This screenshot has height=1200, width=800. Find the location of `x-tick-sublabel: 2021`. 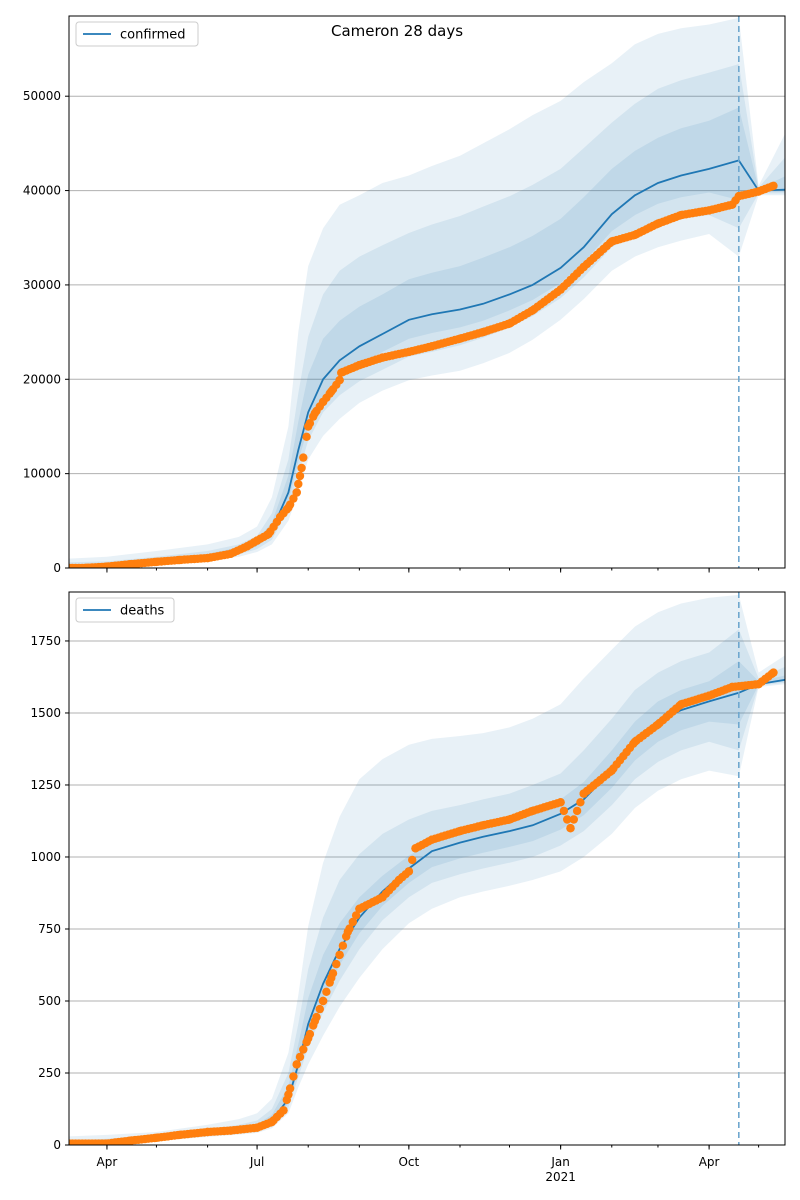

x-tick-sublabel: 2021 is located at coordinates (560, 1177).